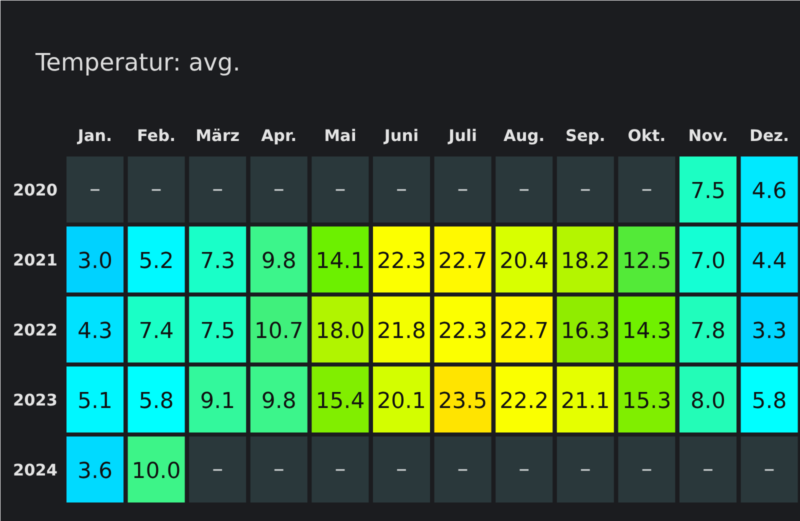 The width and height of the screenshot is (800, 521). What do you see at coordinates (401, 135) in the screenshot?
I see `x-tick-label: Juni` at bounding box center [401, 135].